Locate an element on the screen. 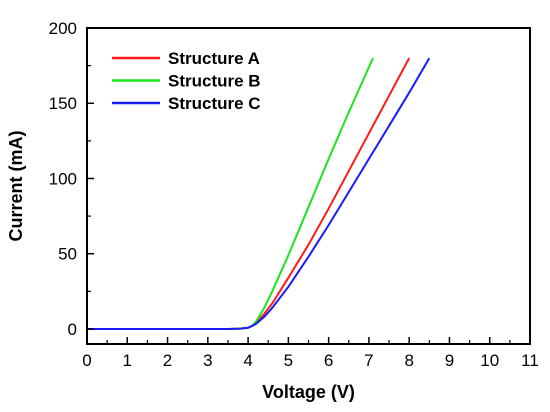 Image resolution: width=550 pixels, height=412 pixels. y-tick-label: 200 is located at coordinates (63, 28).